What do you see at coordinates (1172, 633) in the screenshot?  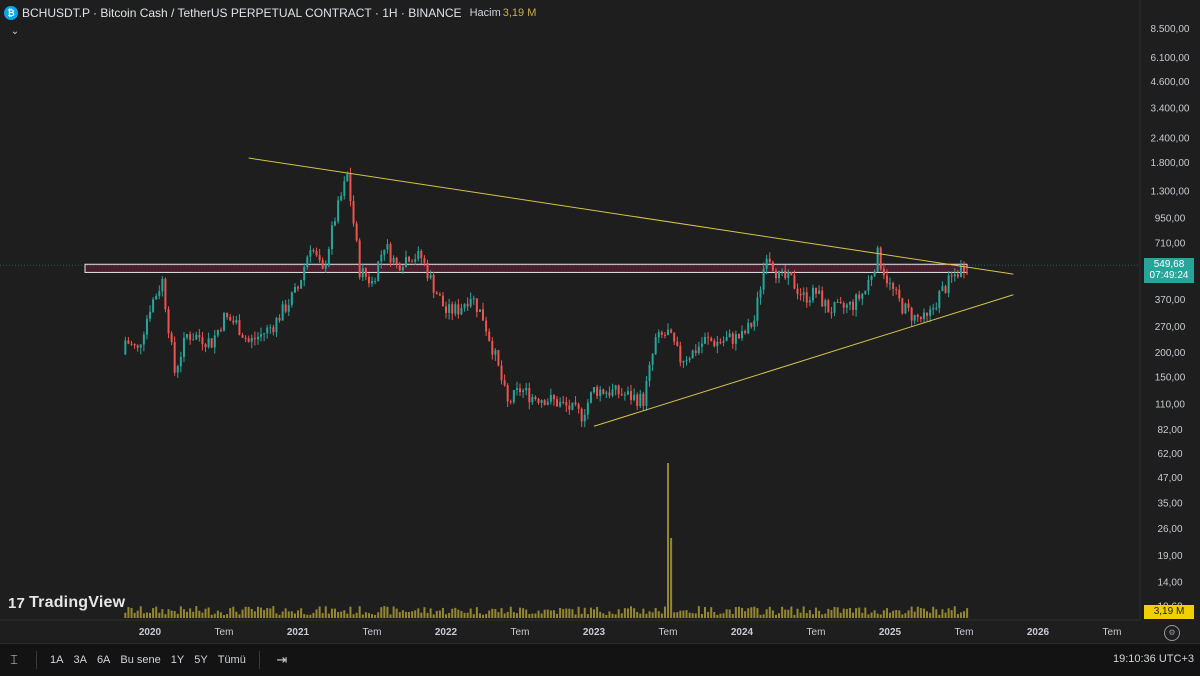 I see `axis-settings-gear-icon: ⚙` at bounding box center [1172, 633].